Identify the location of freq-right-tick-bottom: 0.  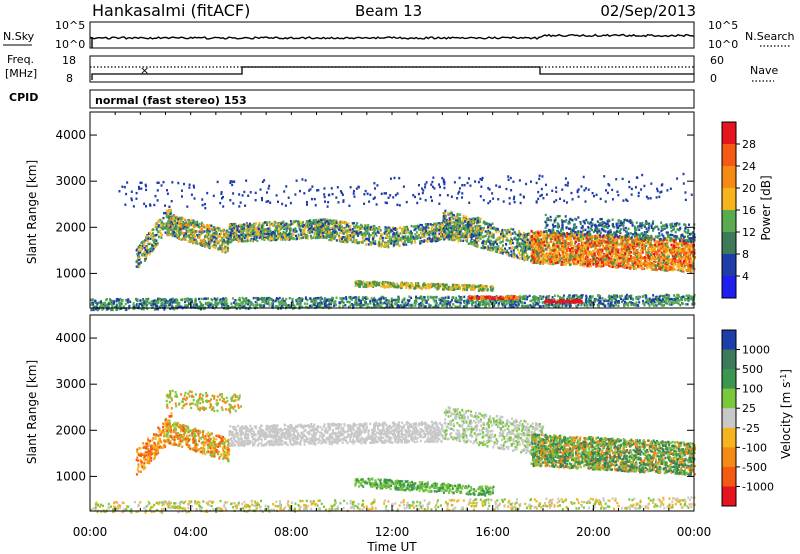
(713, 78).